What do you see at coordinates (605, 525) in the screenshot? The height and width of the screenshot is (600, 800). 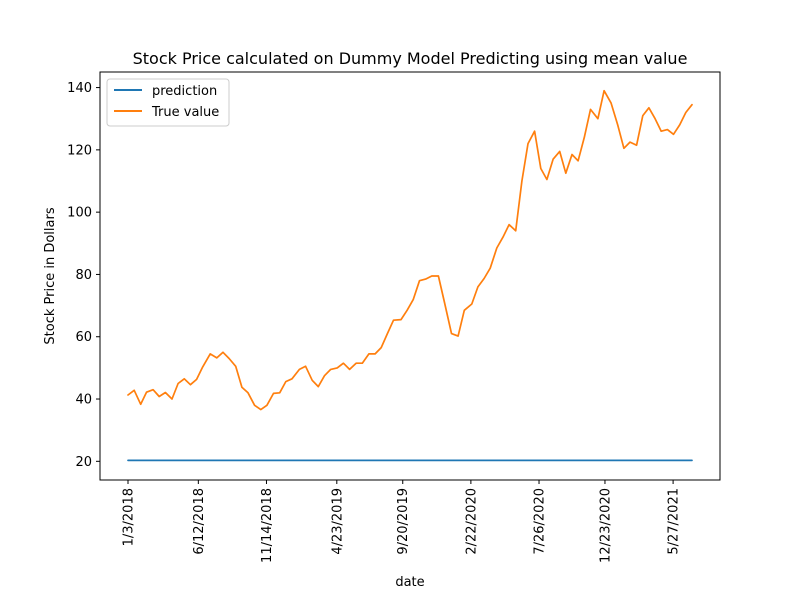 I see `x-tick-label: 12/23/2020` at bounding box center [605, 525].